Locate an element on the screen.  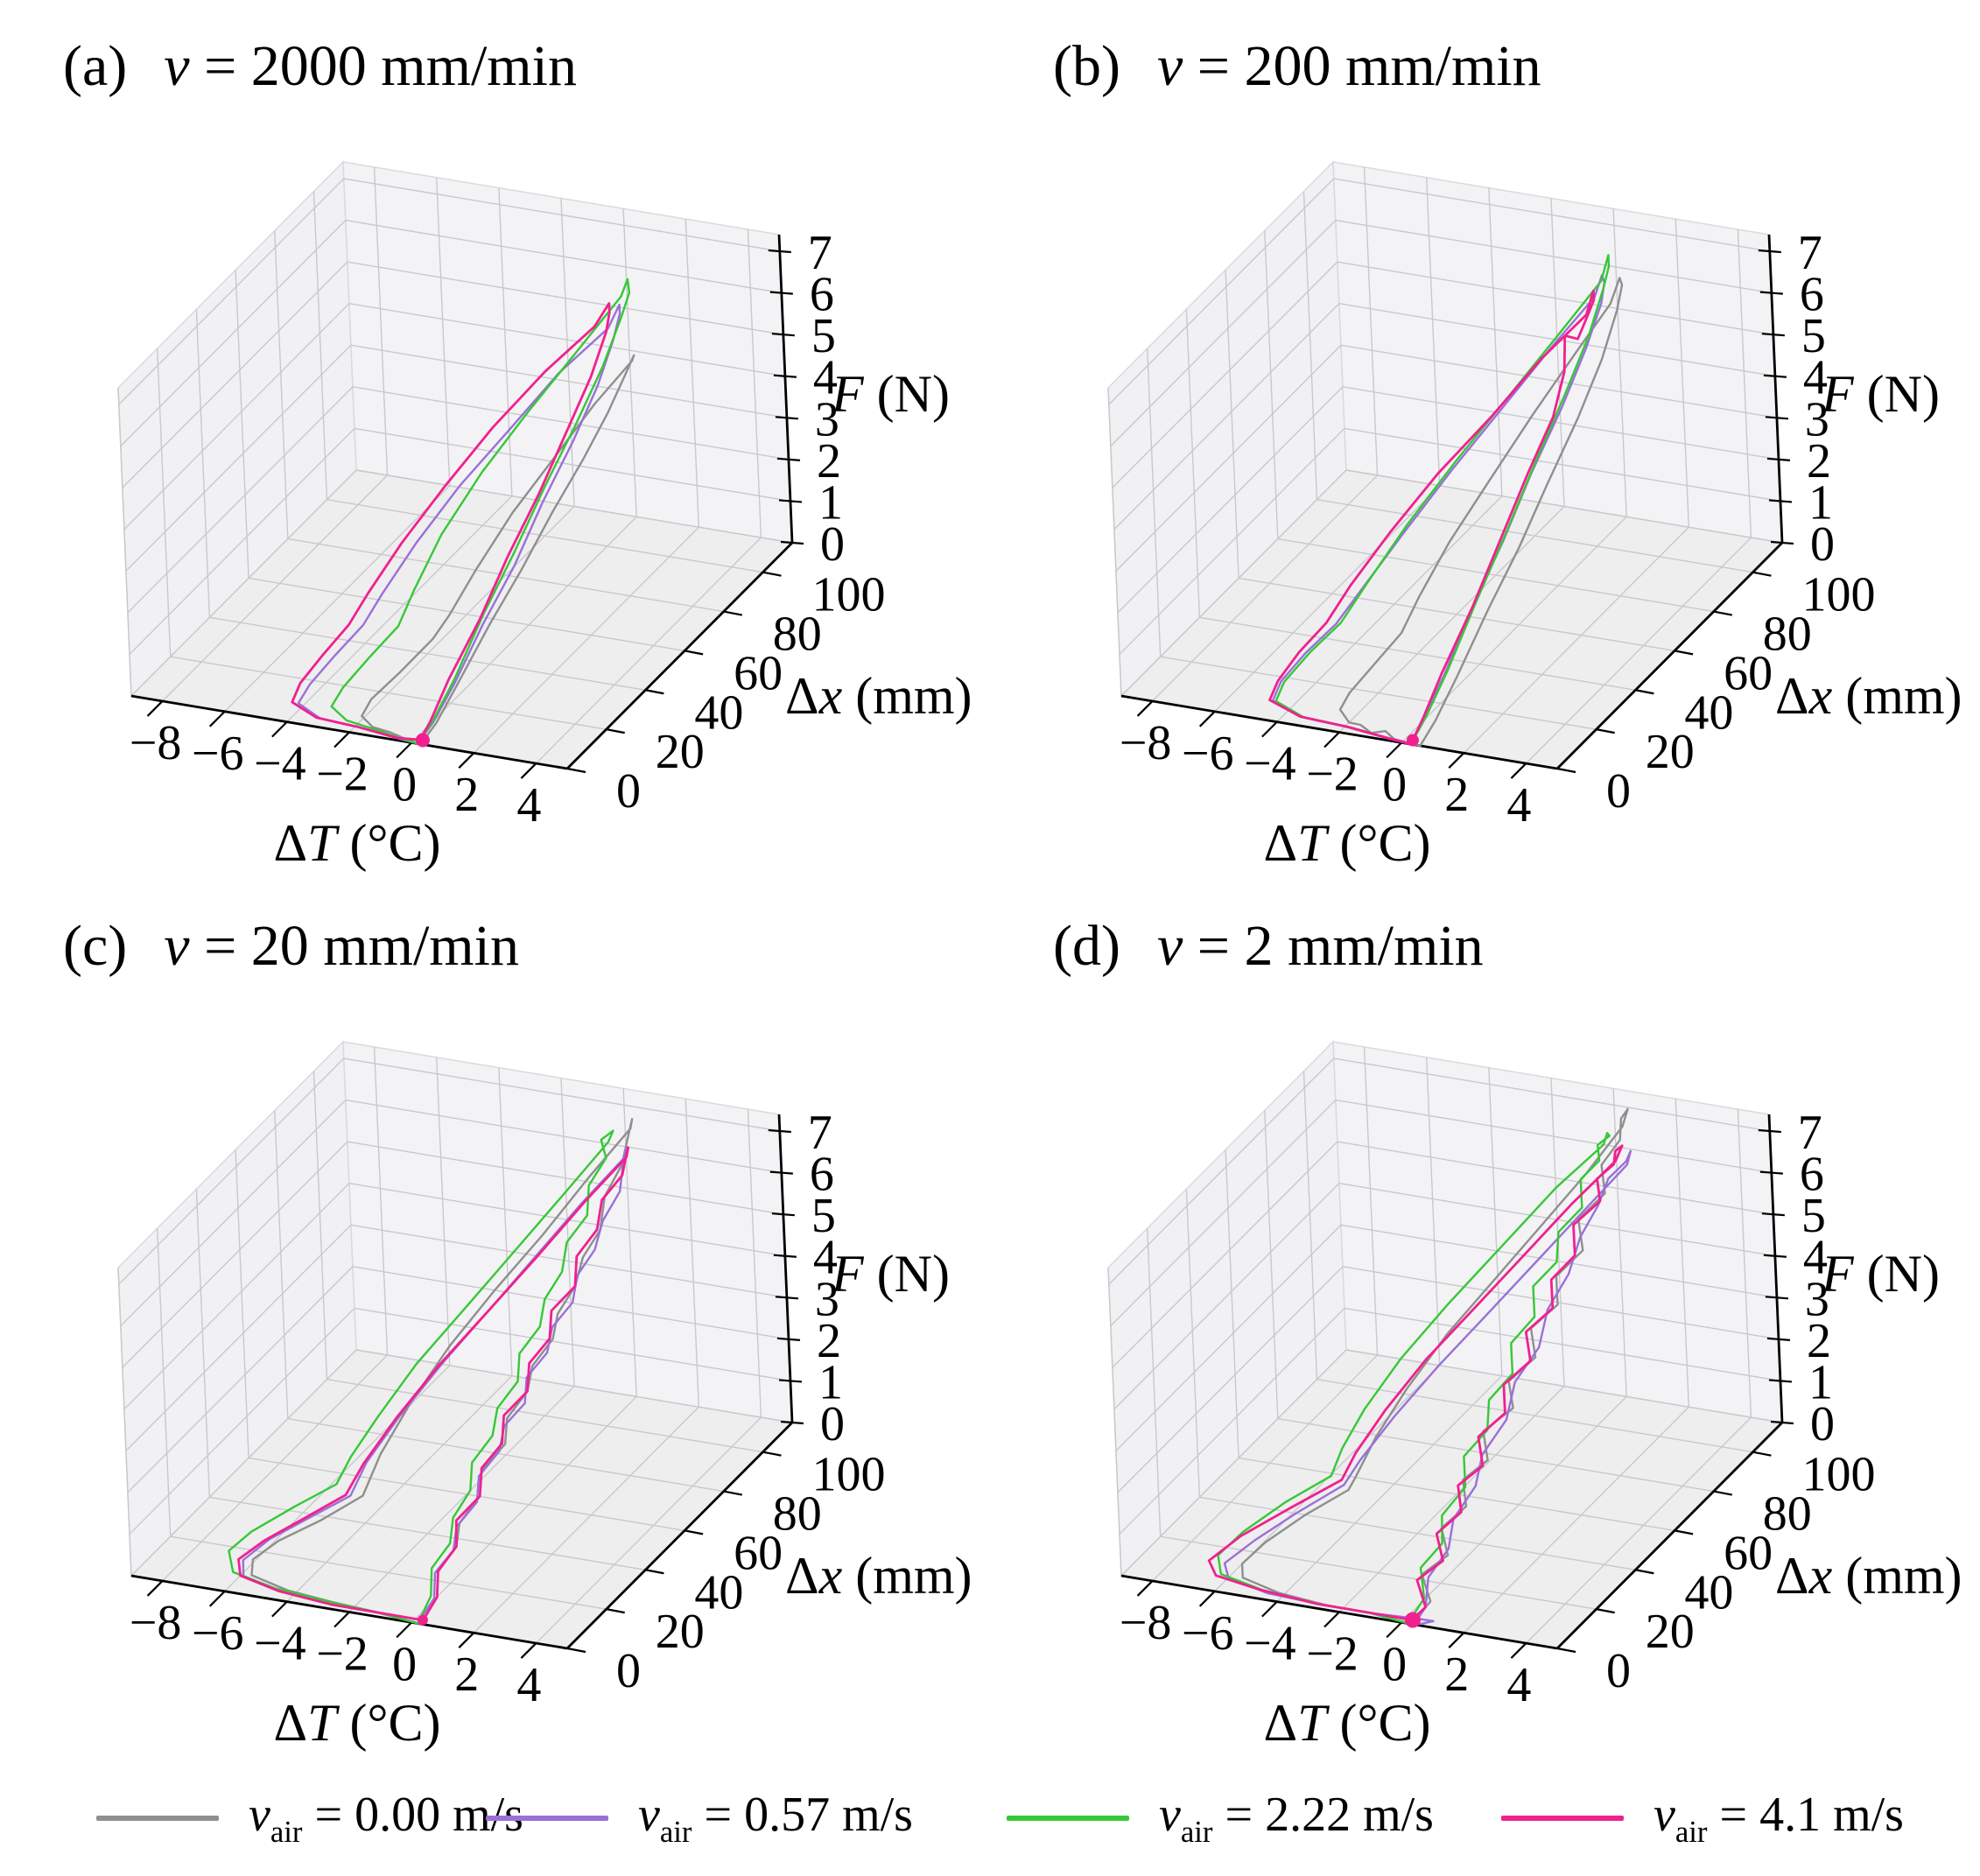
legend-label: vair = 0.57 m/s is located at coordinates (775, 1818).